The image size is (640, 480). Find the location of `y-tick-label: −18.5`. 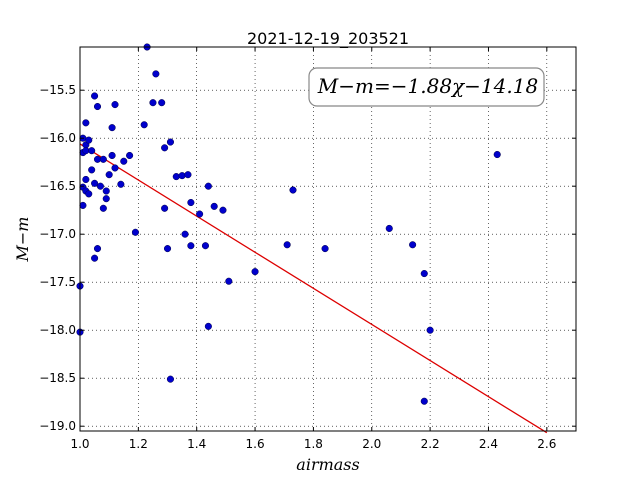

y-tick-label: −18.5 is located at coordinates (57, 378).